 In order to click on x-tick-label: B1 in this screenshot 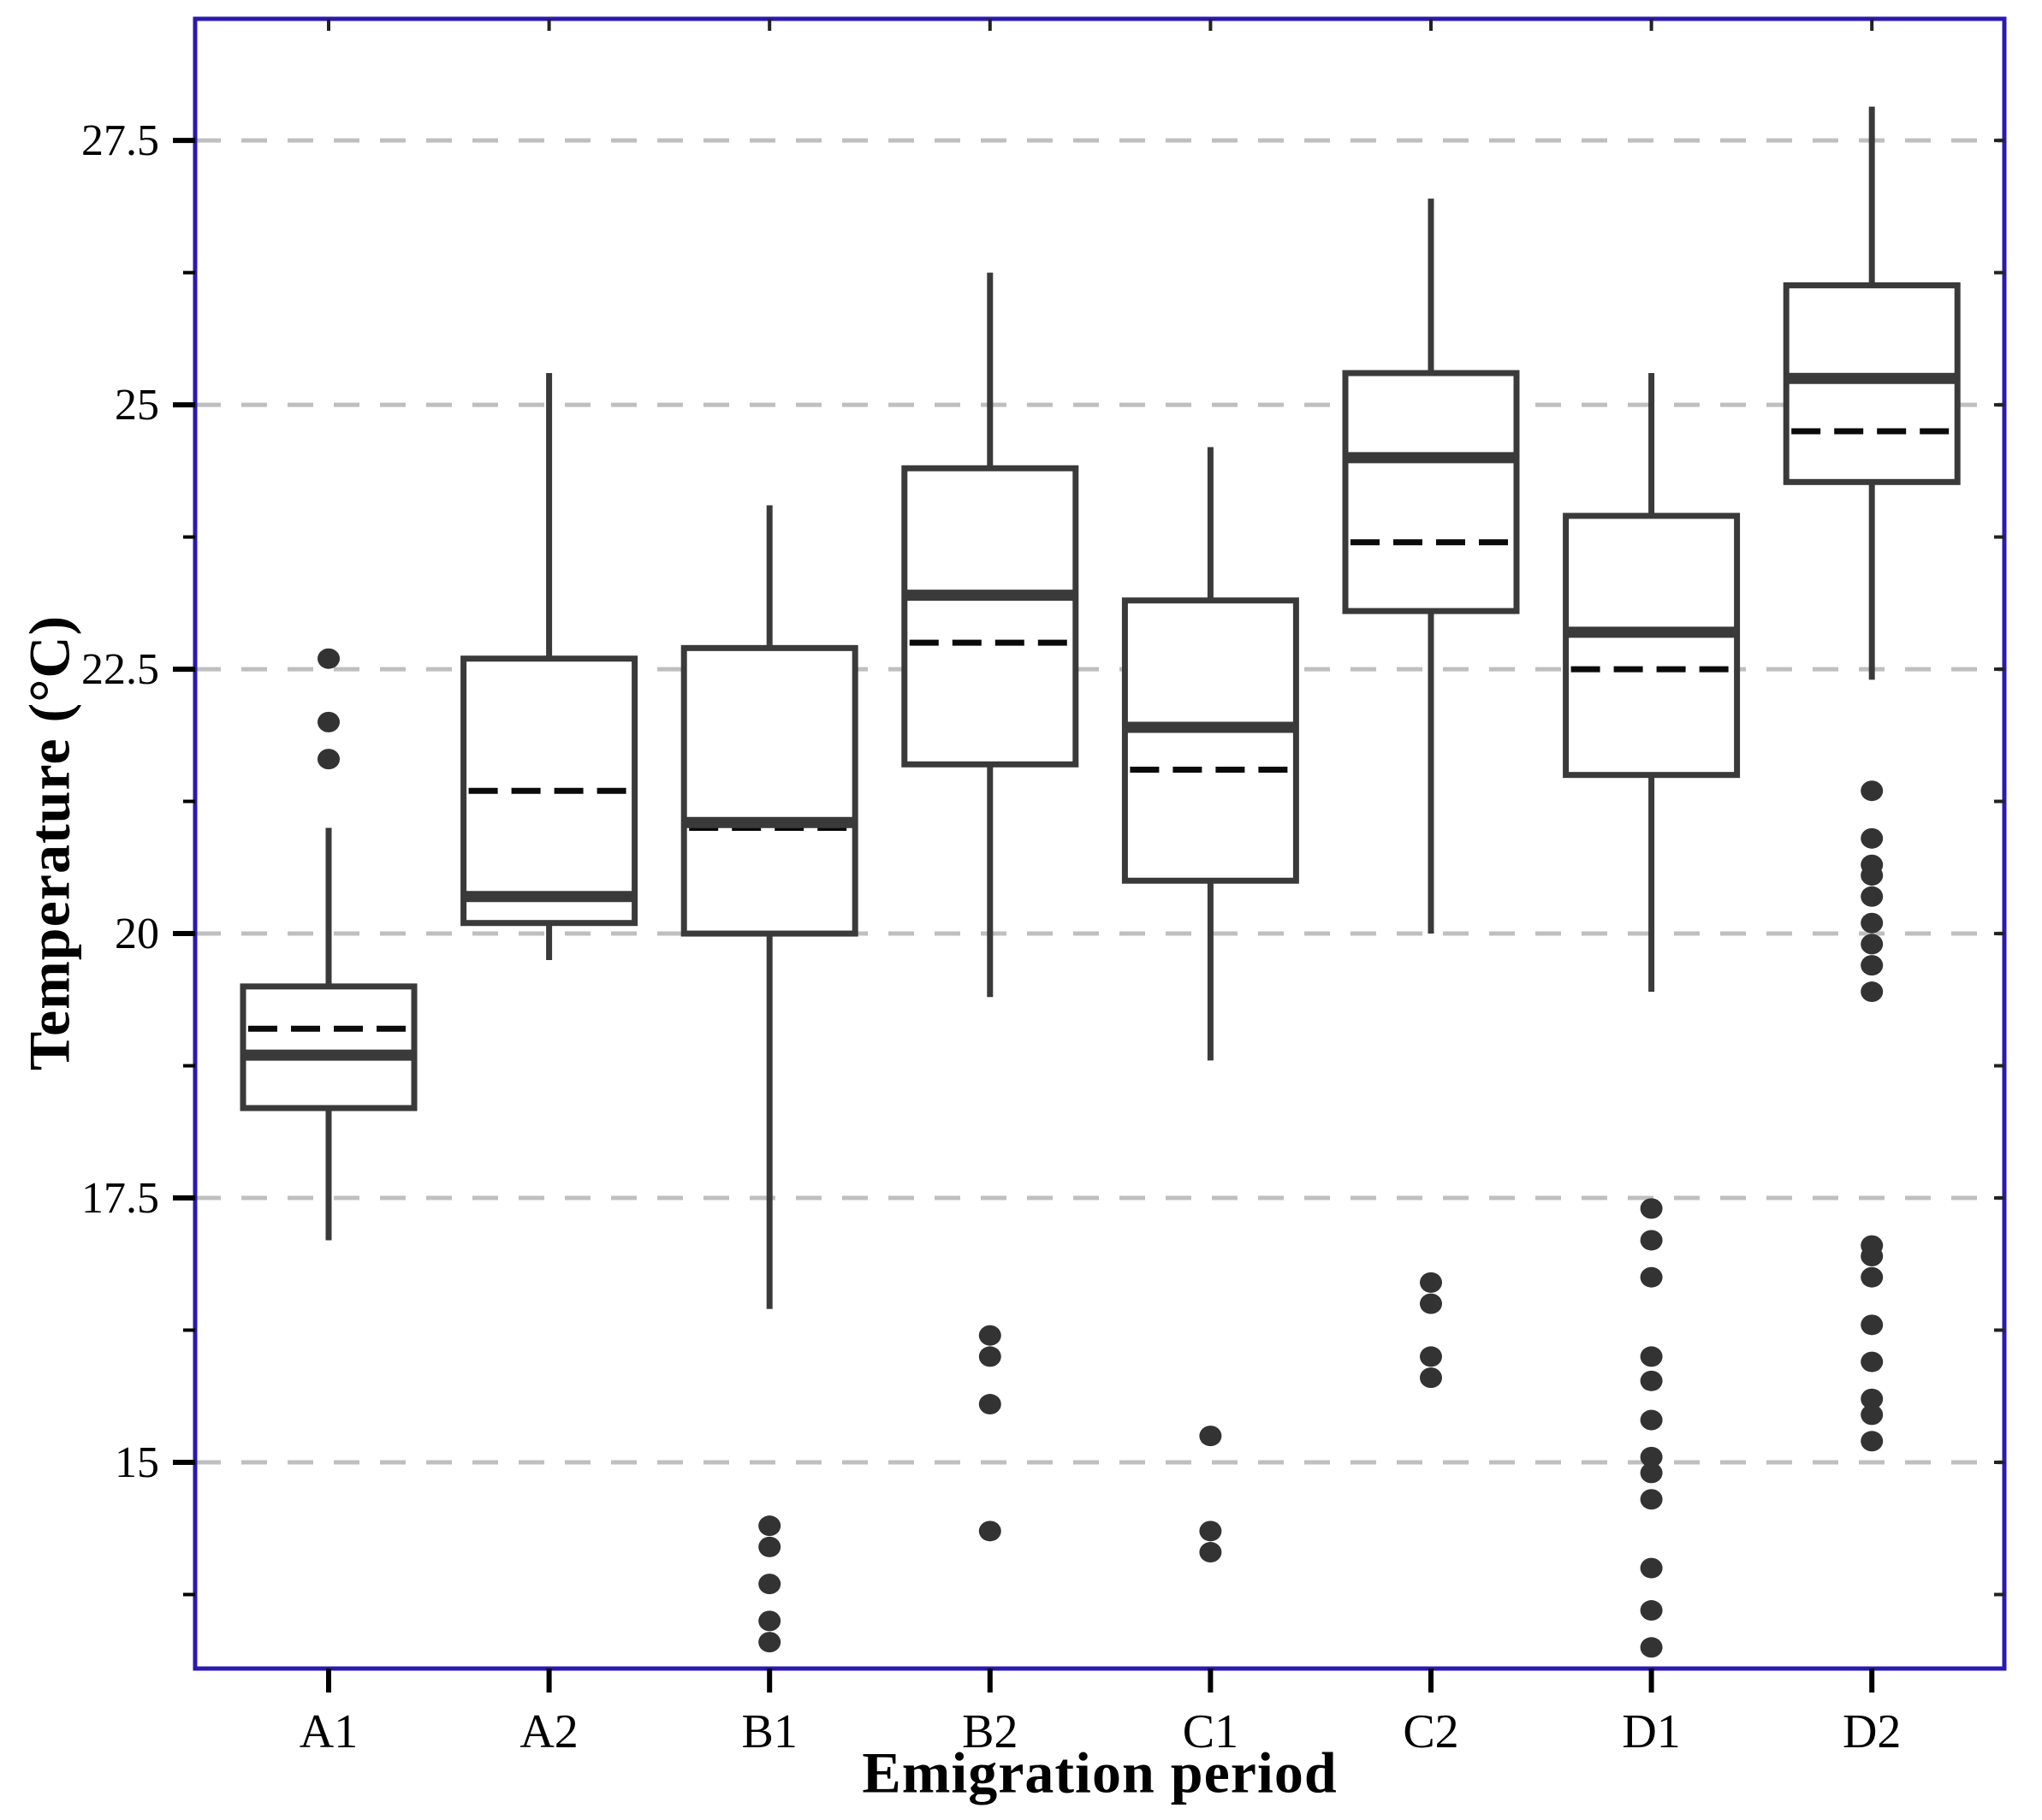, I will do `click(770, 1731)`.